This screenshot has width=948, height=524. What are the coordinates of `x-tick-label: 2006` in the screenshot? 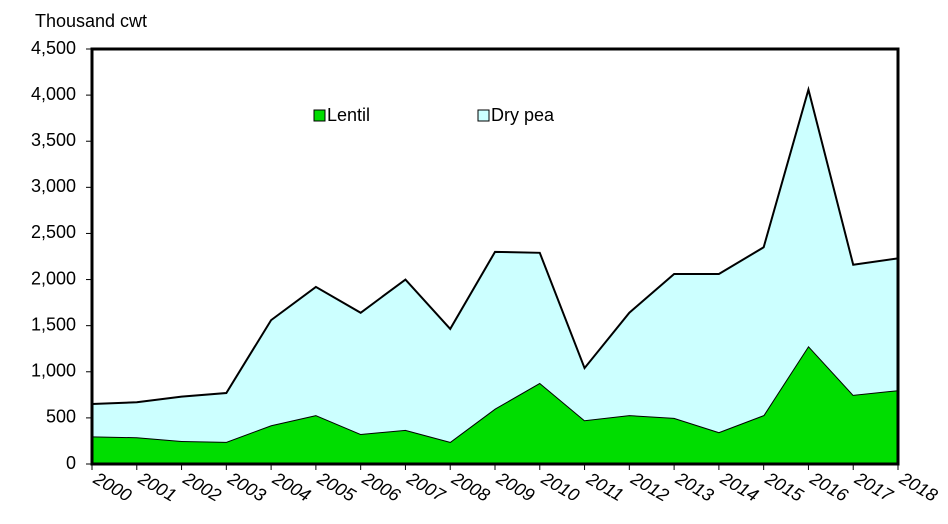 It's located at (381, 487).